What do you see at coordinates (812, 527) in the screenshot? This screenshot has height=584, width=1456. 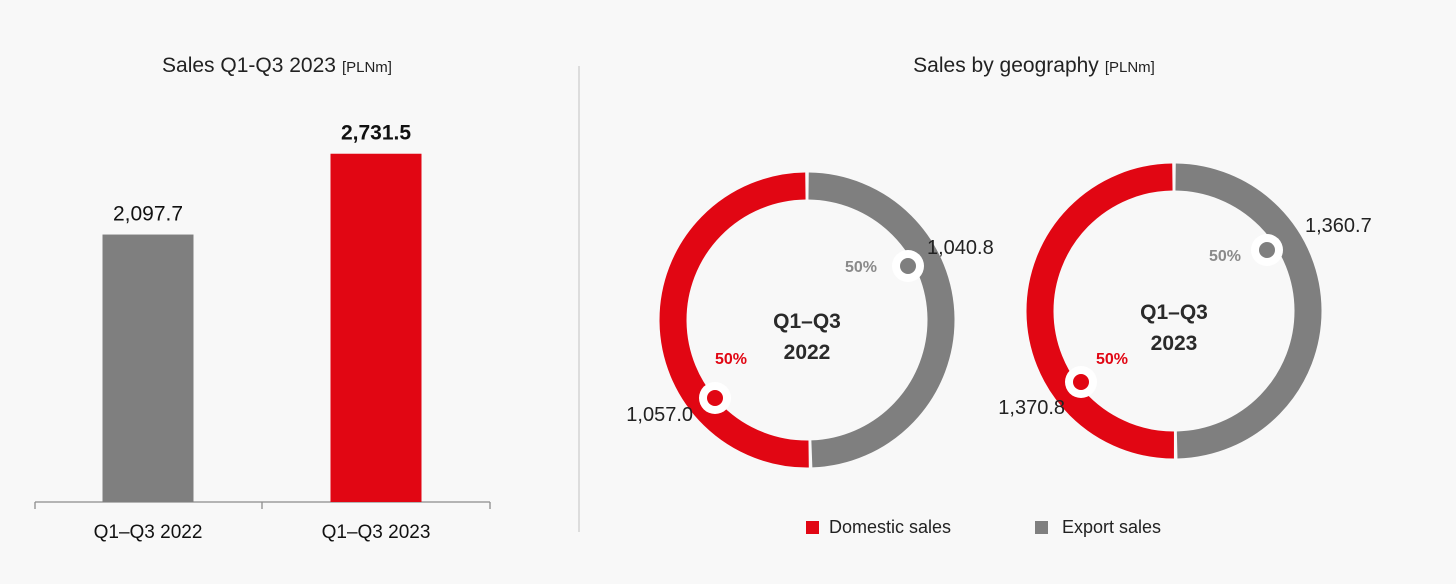 I see `legend-swatch-domestic` at bounding box center [812, 527].